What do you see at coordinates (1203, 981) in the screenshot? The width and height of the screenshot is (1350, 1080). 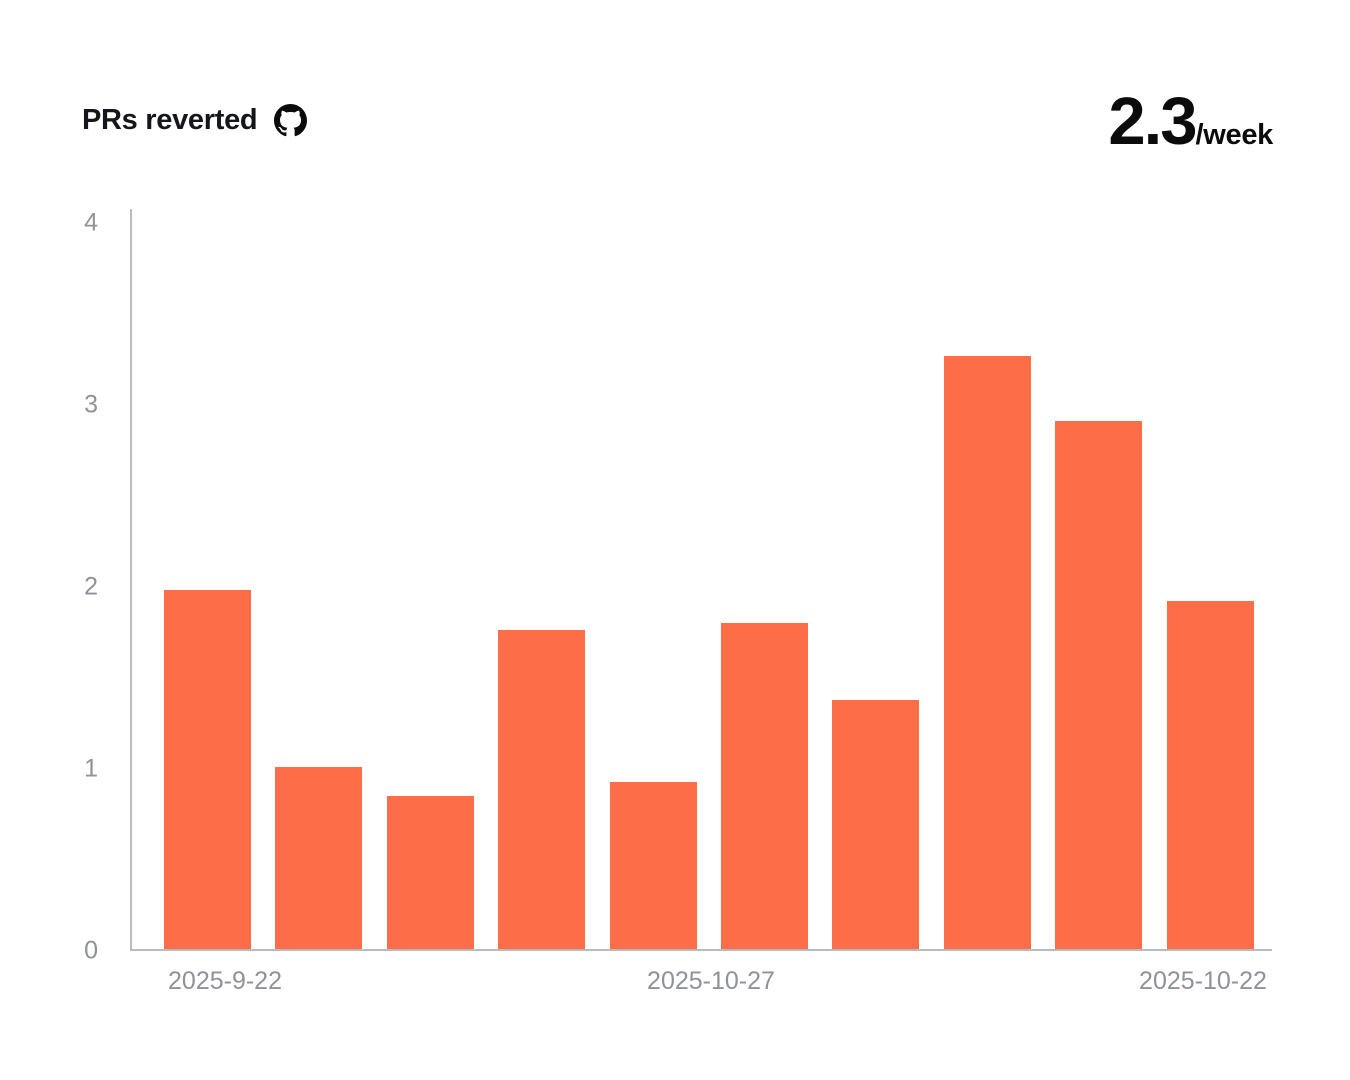 I see `x-axis-tick-label: 2025-10-22` at bounding box center [1203, 981].